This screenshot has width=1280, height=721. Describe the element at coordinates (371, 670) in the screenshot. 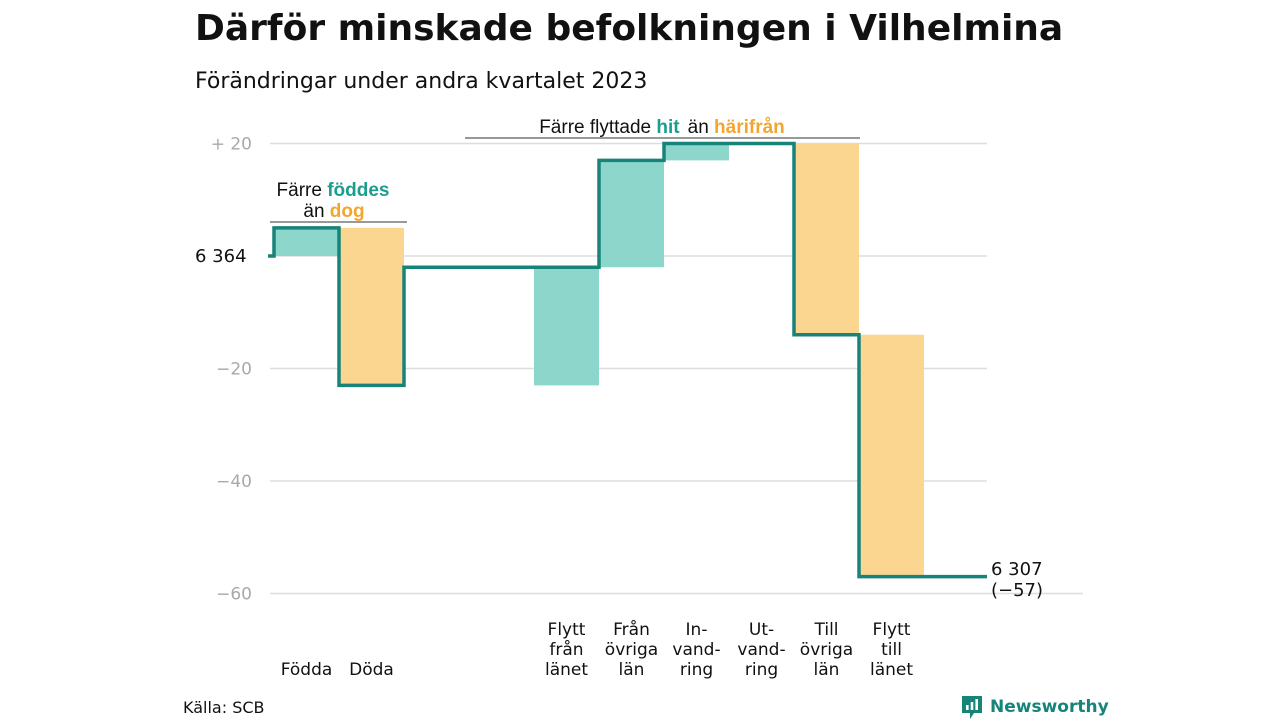

I see `category-label: Döda` at that location.